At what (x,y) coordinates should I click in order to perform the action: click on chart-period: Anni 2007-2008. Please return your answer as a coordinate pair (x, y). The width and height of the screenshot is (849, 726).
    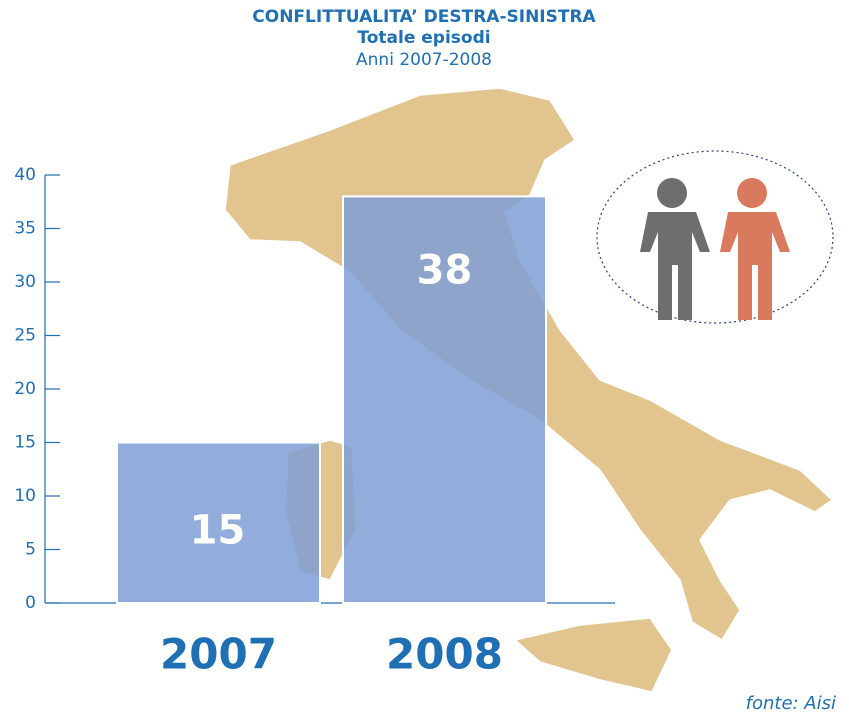
    Looking at the image, I should click on (424, 60).